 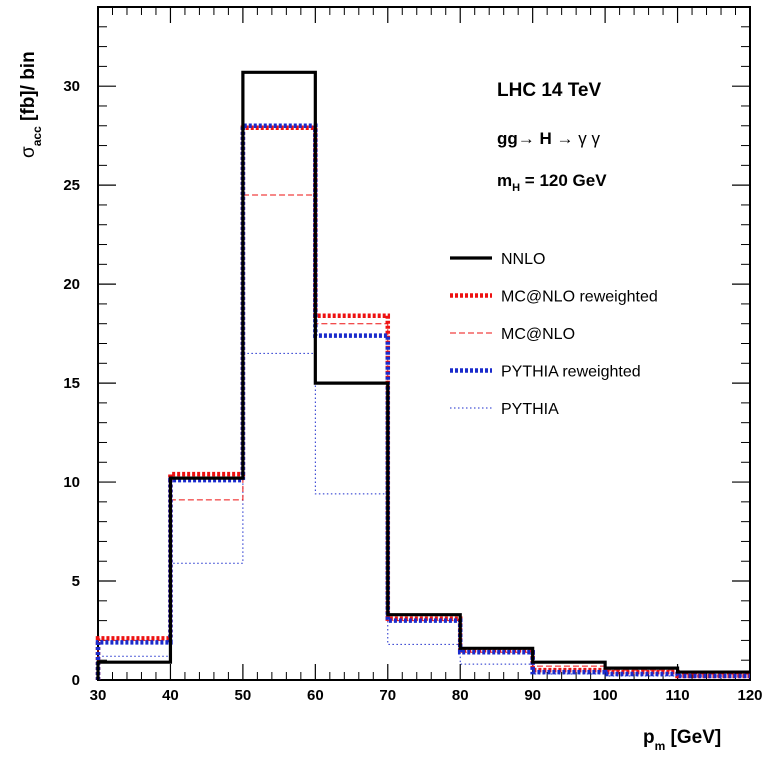 I want to click on legend-label: PYTHIA, so click(x=530, y=409).